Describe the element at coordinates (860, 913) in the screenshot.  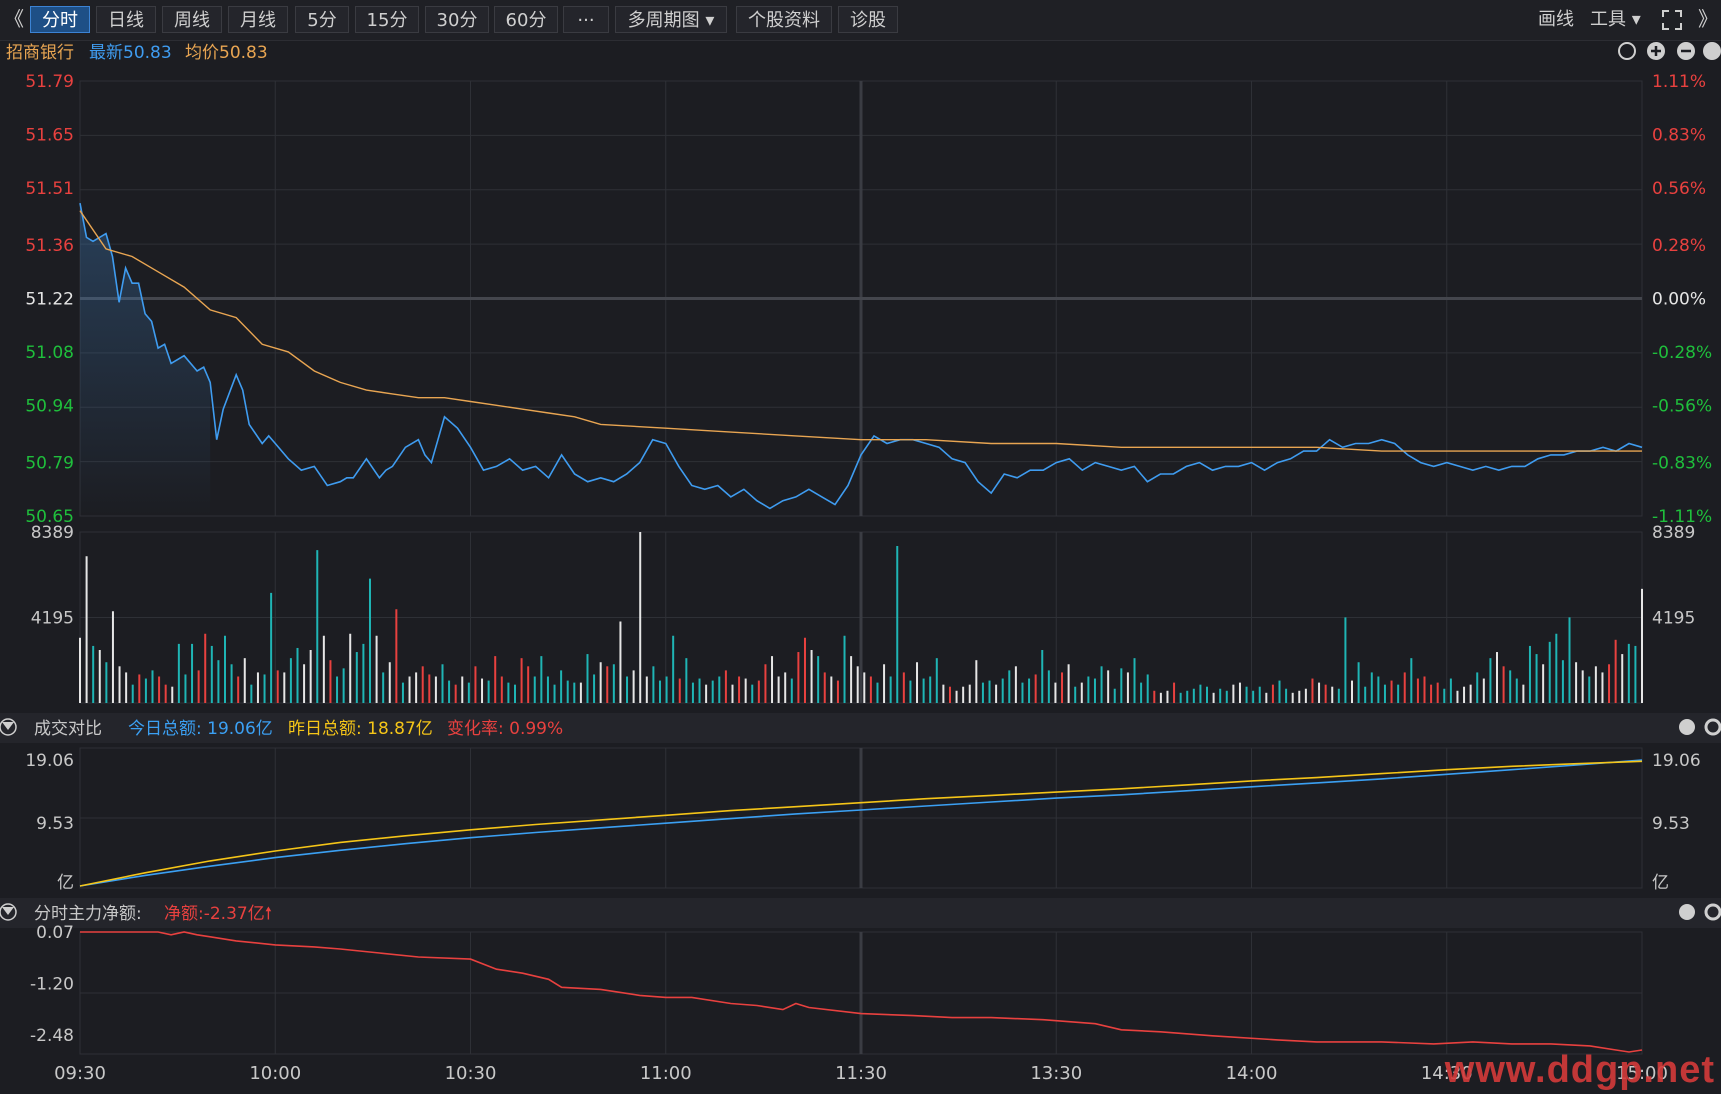
I see `netflow-header-bar` at that location.